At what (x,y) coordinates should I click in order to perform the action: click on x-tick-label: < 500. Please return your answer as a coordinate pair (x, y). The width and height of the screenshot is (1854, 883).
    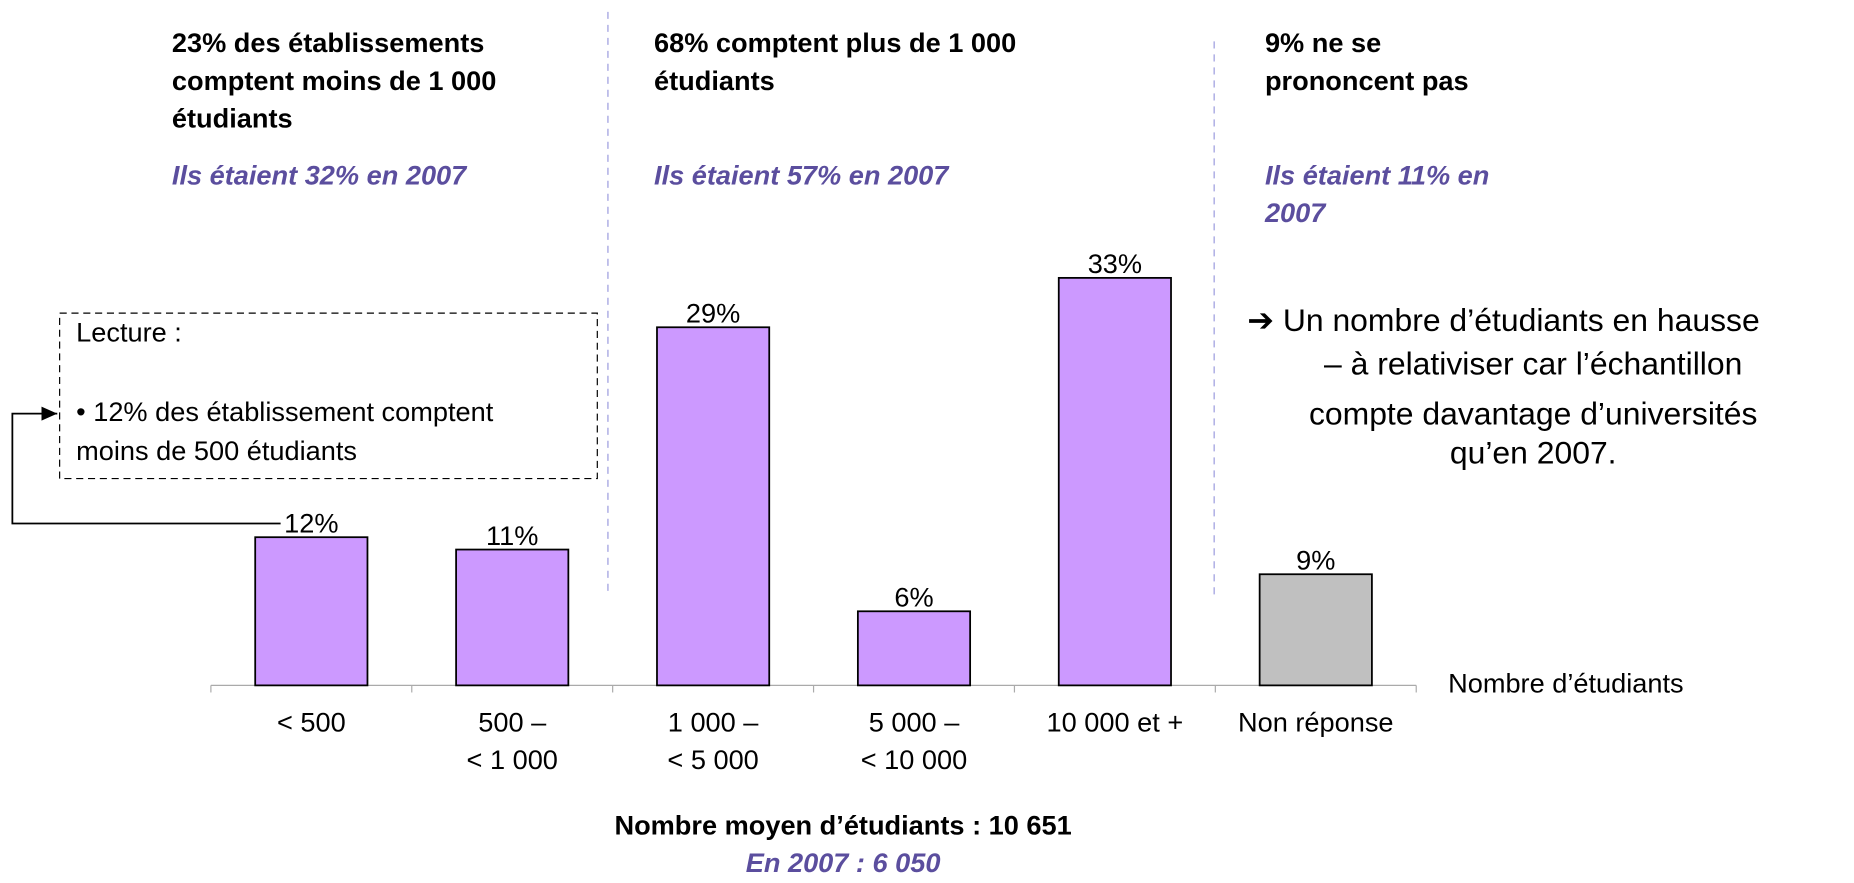
    Looking at the image, I should click on (311, 722).